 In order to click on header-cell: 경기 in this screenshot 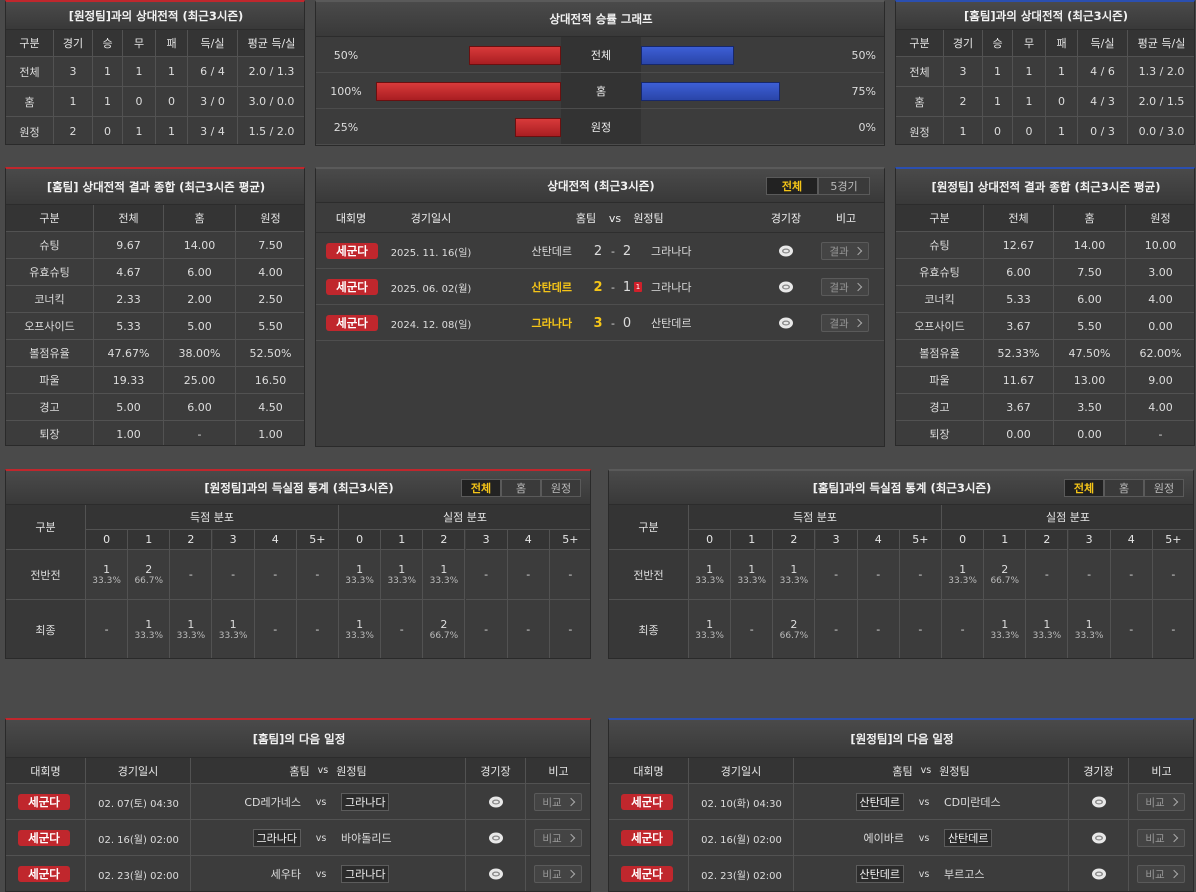, I will do `click(73, 43)`.